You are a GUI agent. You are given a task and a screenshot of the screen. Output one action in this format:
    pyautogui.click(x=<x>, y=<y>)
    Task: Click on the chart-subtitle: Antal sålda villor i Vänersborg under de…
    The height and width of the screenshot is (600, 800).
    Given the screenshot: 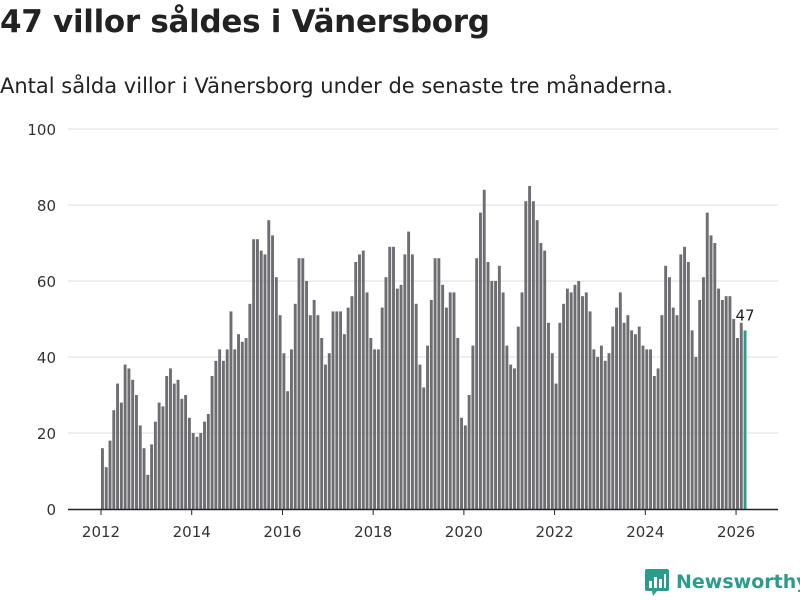 What is the action you would take?
    pyautogui.click(x=337, y=86)
    